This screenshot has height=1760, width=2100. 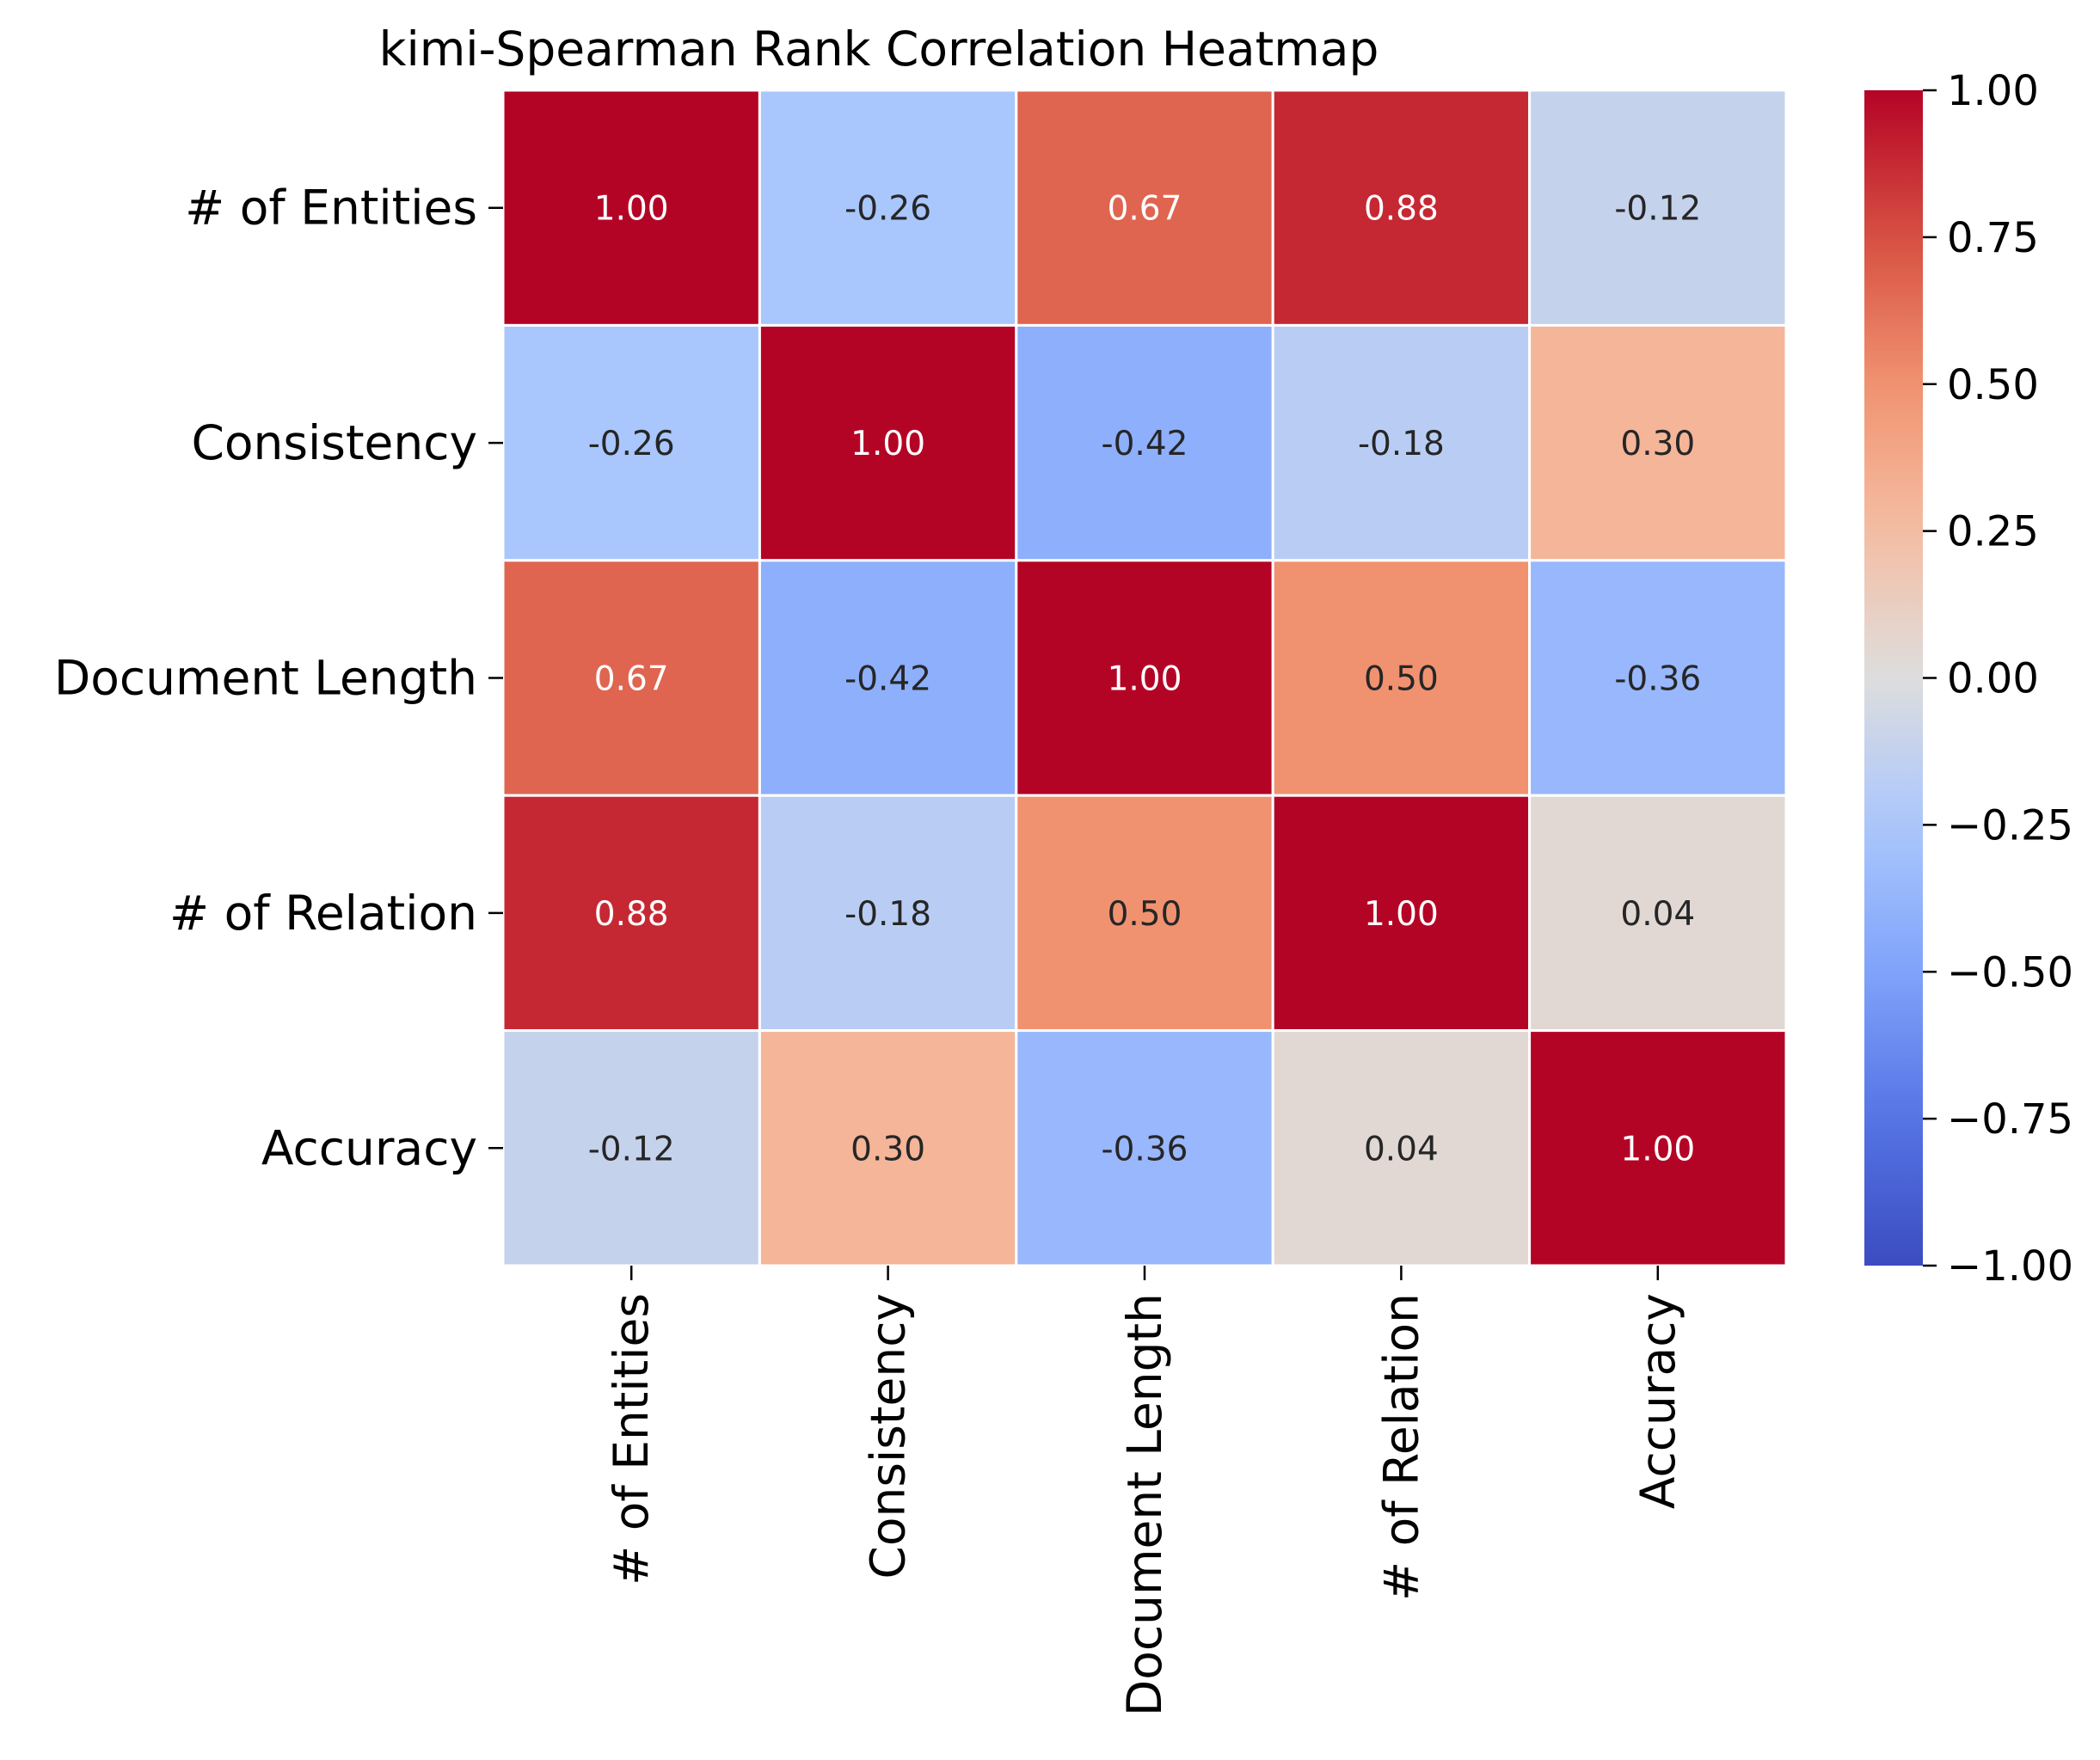 What do you see at coordinates (1993, 238) in the screenshot?
I see `colorbar-tick-label: 0.75` at bounding box center [1993, 238].